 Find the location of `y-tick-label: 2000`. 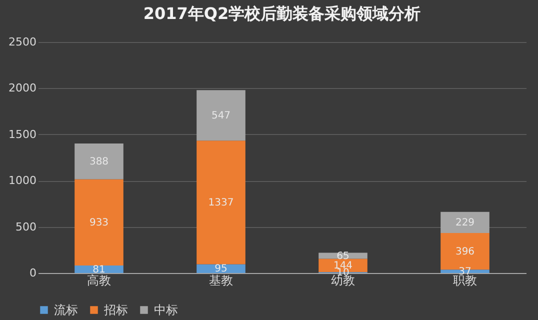

y-tick-label: 2000 is located at coordinates (22, 88).